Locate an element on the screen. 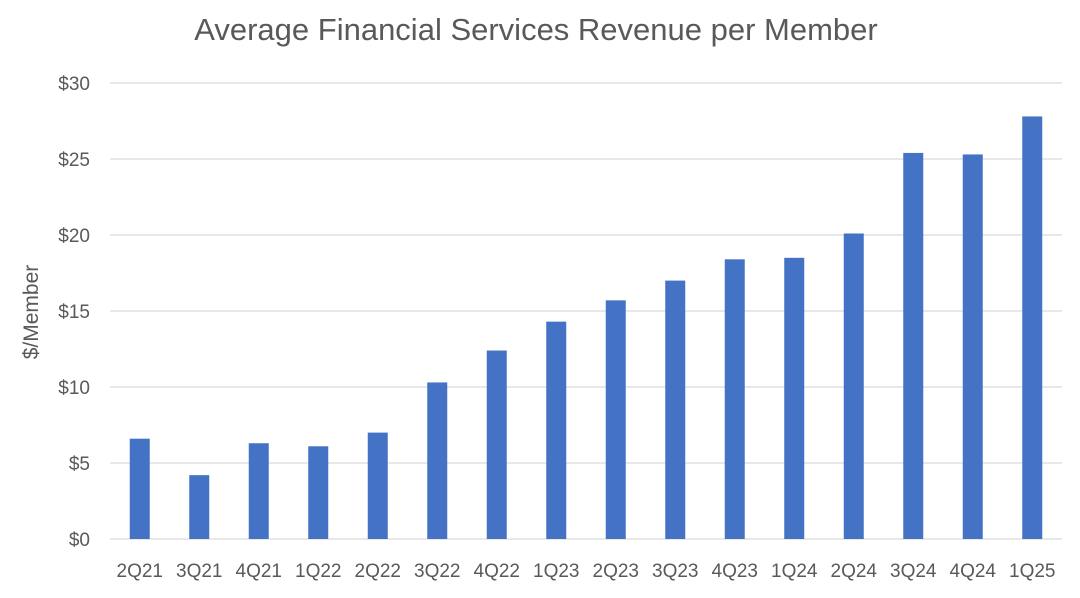  bar-1q22 is located at coordinates (318, 492).